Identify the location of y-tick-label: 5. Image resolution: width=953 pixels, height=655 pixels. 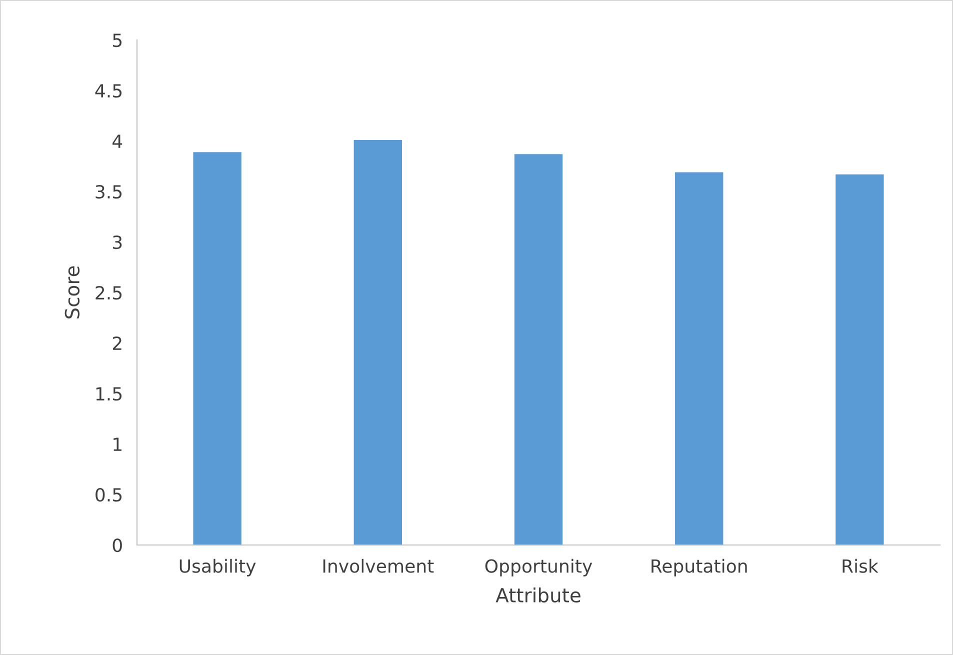
(117, 41).